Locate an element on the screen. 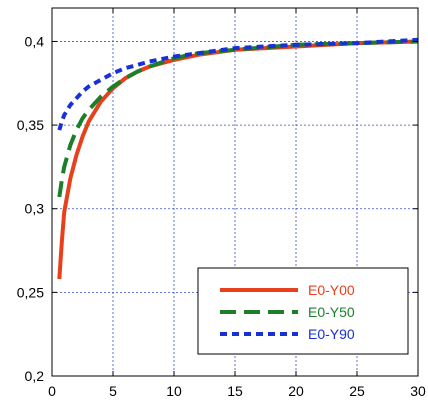 This screenshot has height=413, width=428. x-tick-label: 15 is located at coordinates (235, 391).